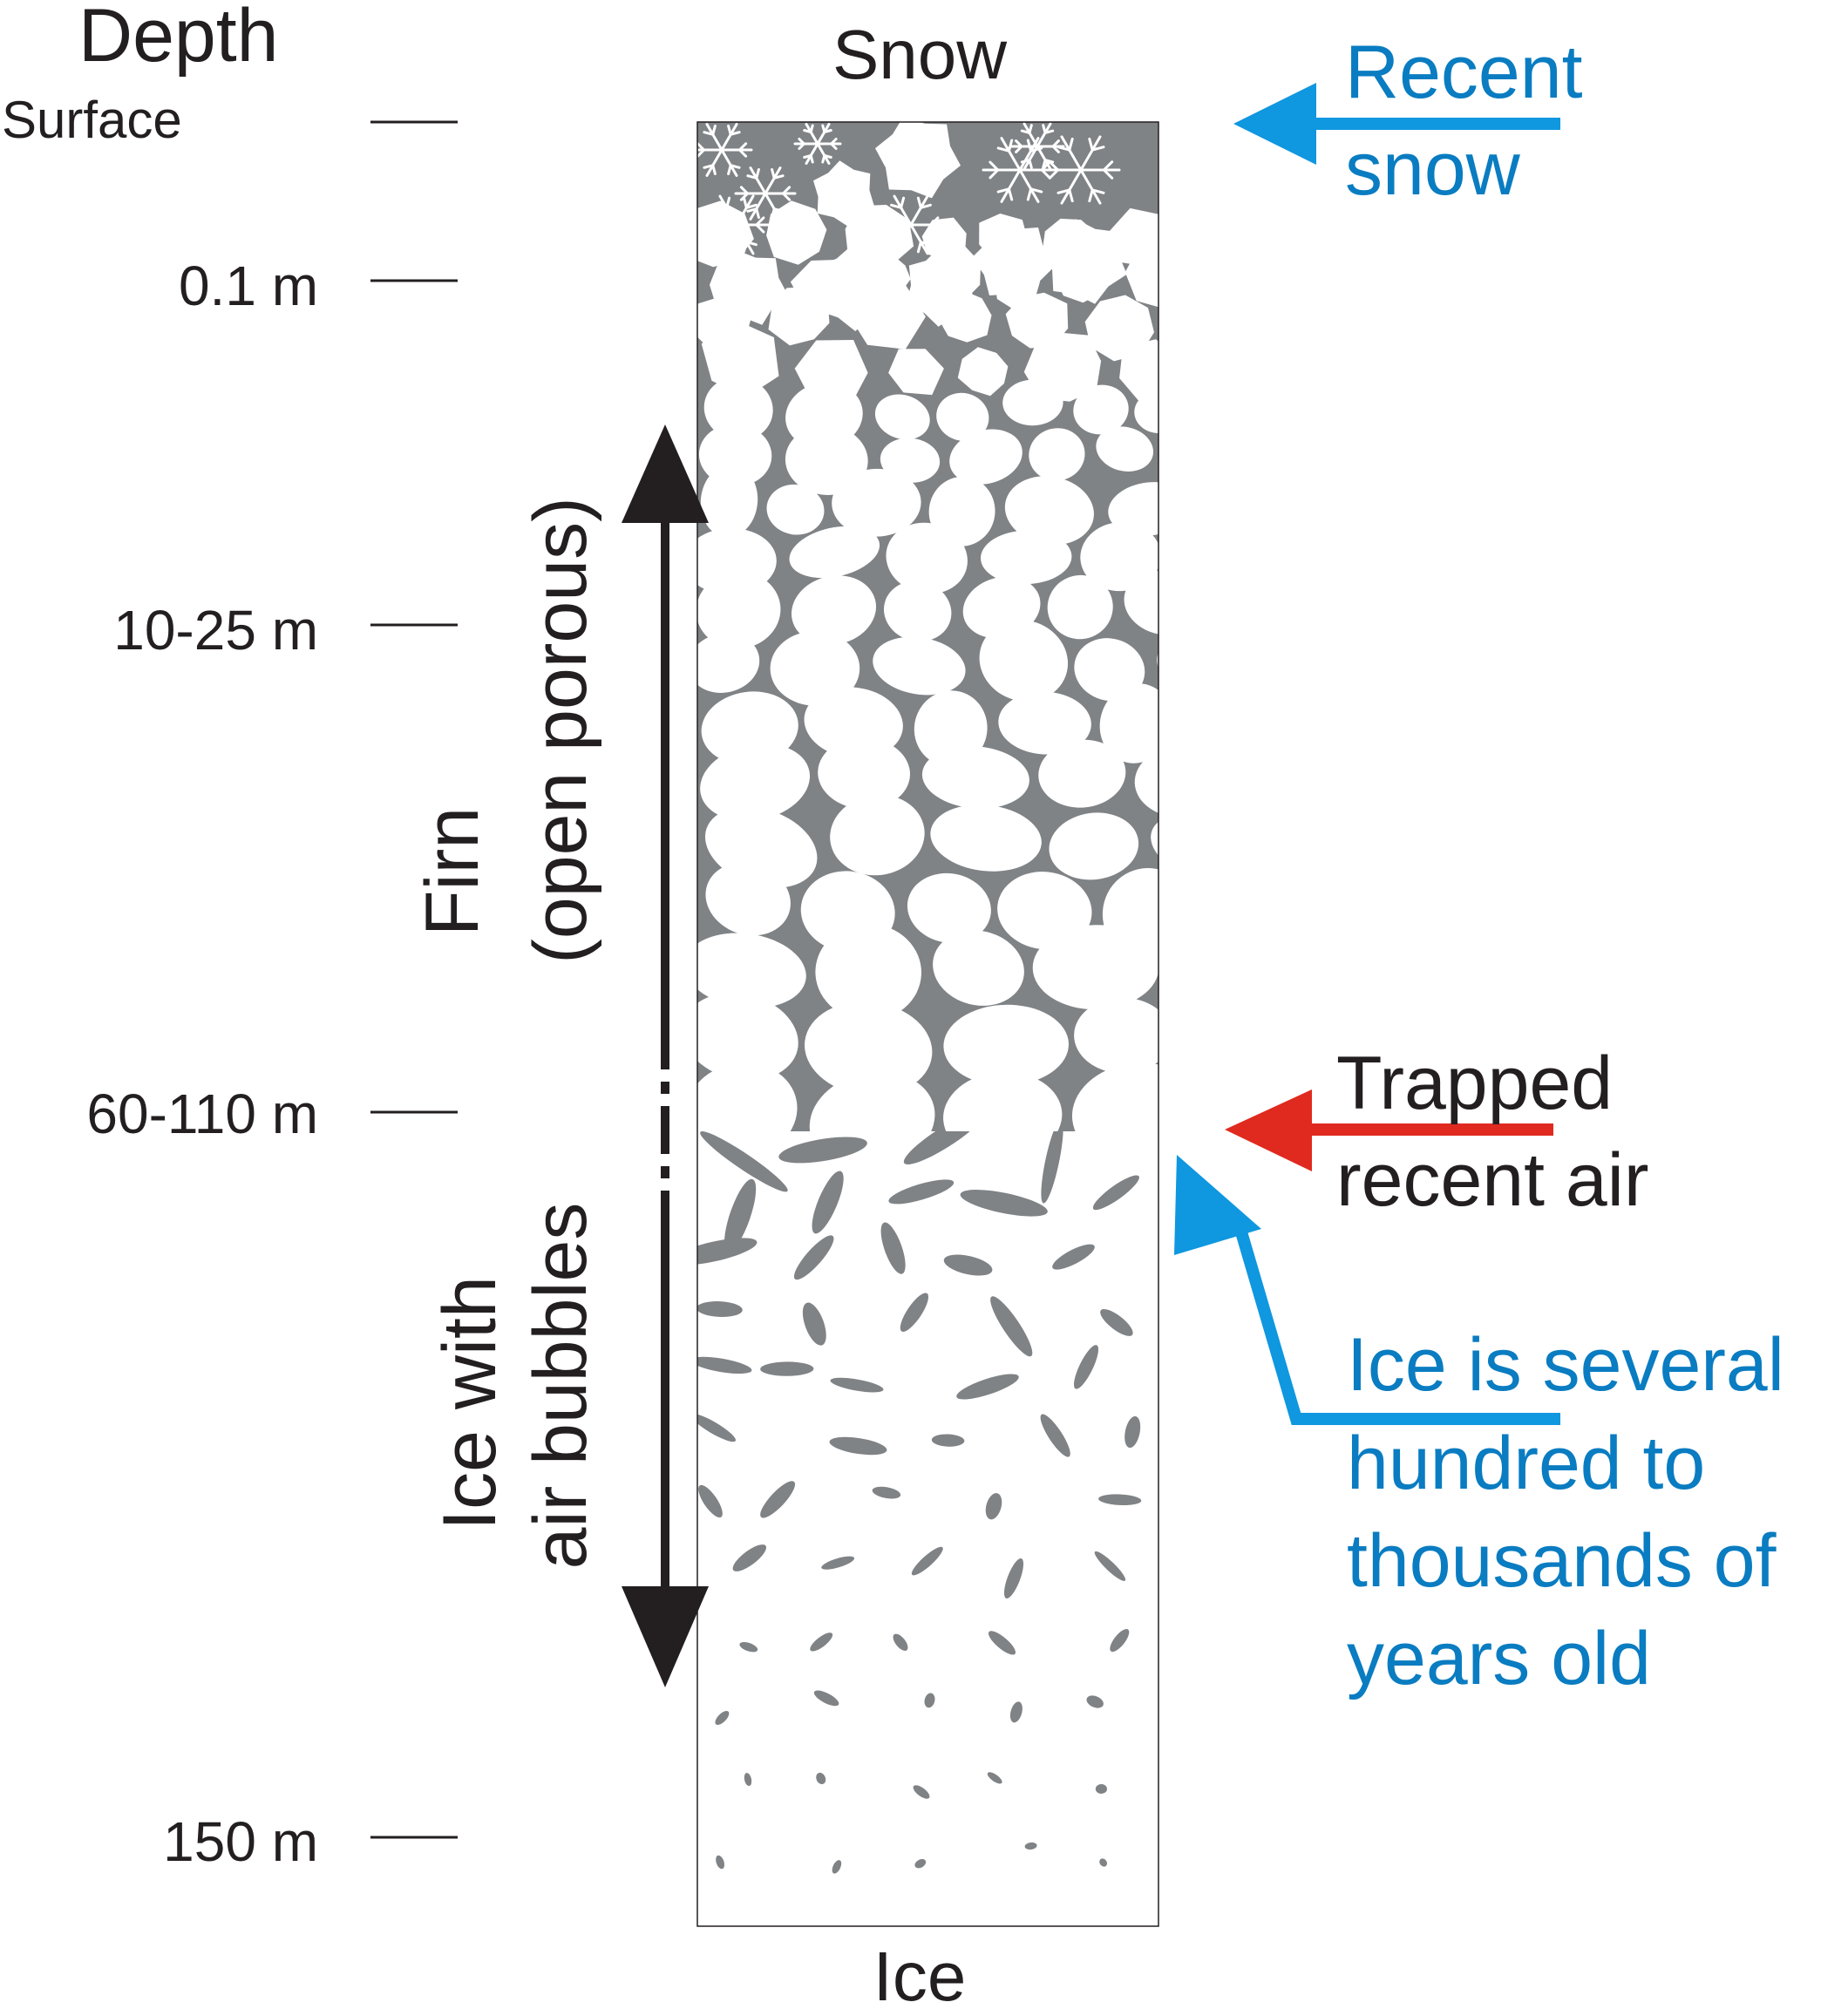 This screenshot has height=2009, width=1848. Describe the element at coordinates (560, 730) in the screenshot. I see `firn-sublabel: (open porous)` at that location.